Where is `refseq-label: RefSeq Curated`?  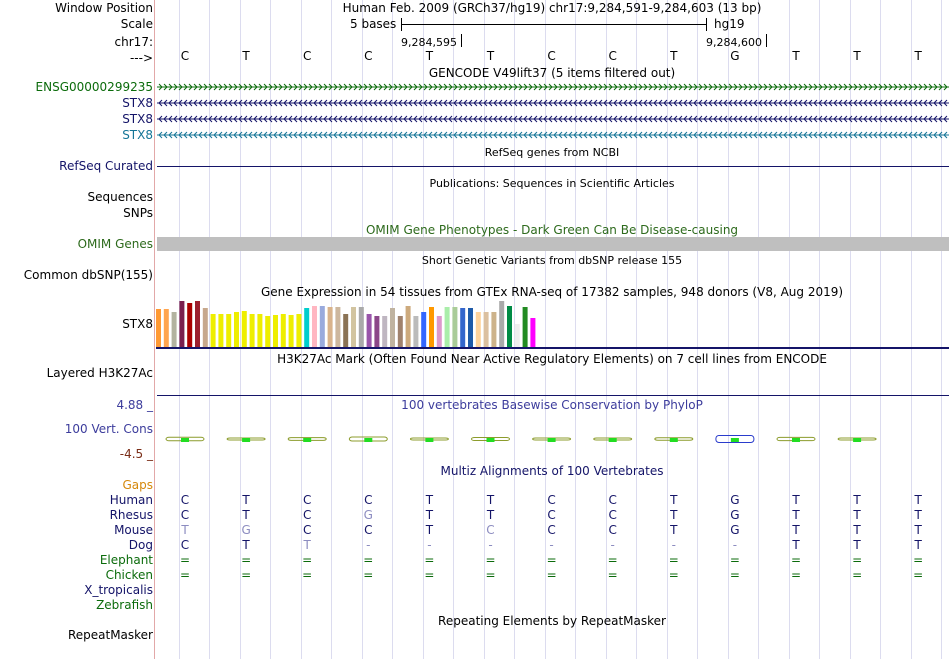 refseq-label: RefSeq Curated is located at coordinates (106, 166).